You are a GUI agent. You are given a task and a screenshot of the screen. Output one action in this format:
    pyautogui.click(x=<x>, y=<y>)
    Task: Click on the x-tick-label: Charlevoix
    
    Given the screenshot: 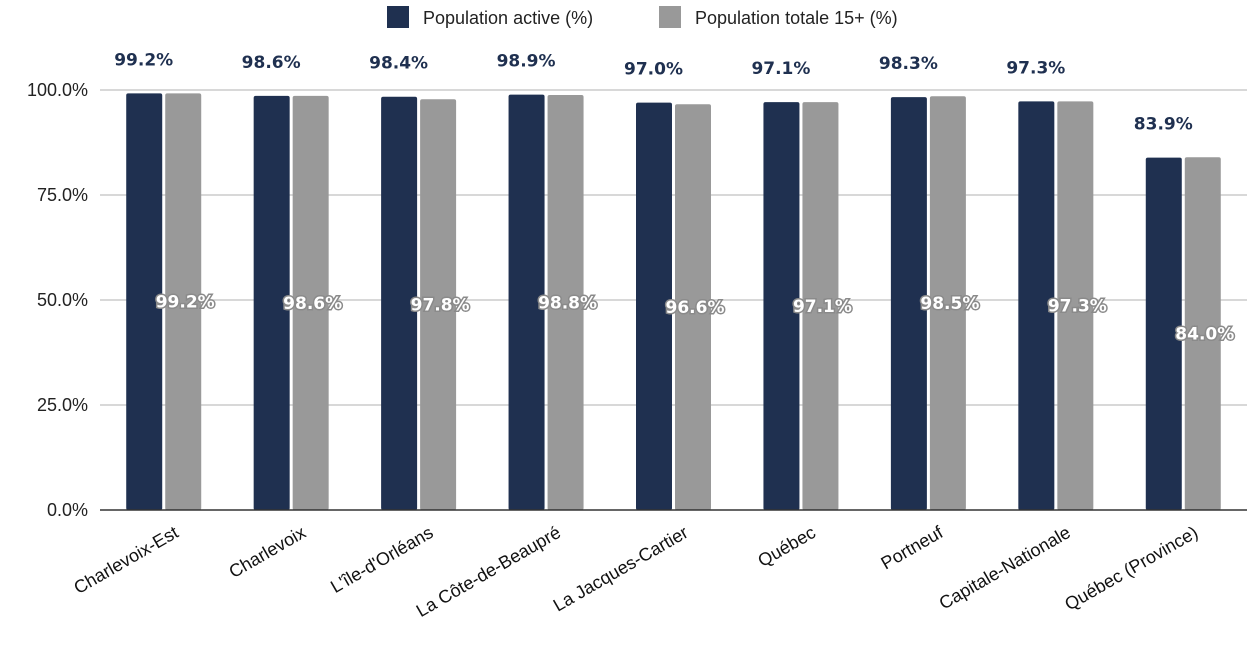 What is the action you would take?
    pyautogui.click(x=268, y=552)
    